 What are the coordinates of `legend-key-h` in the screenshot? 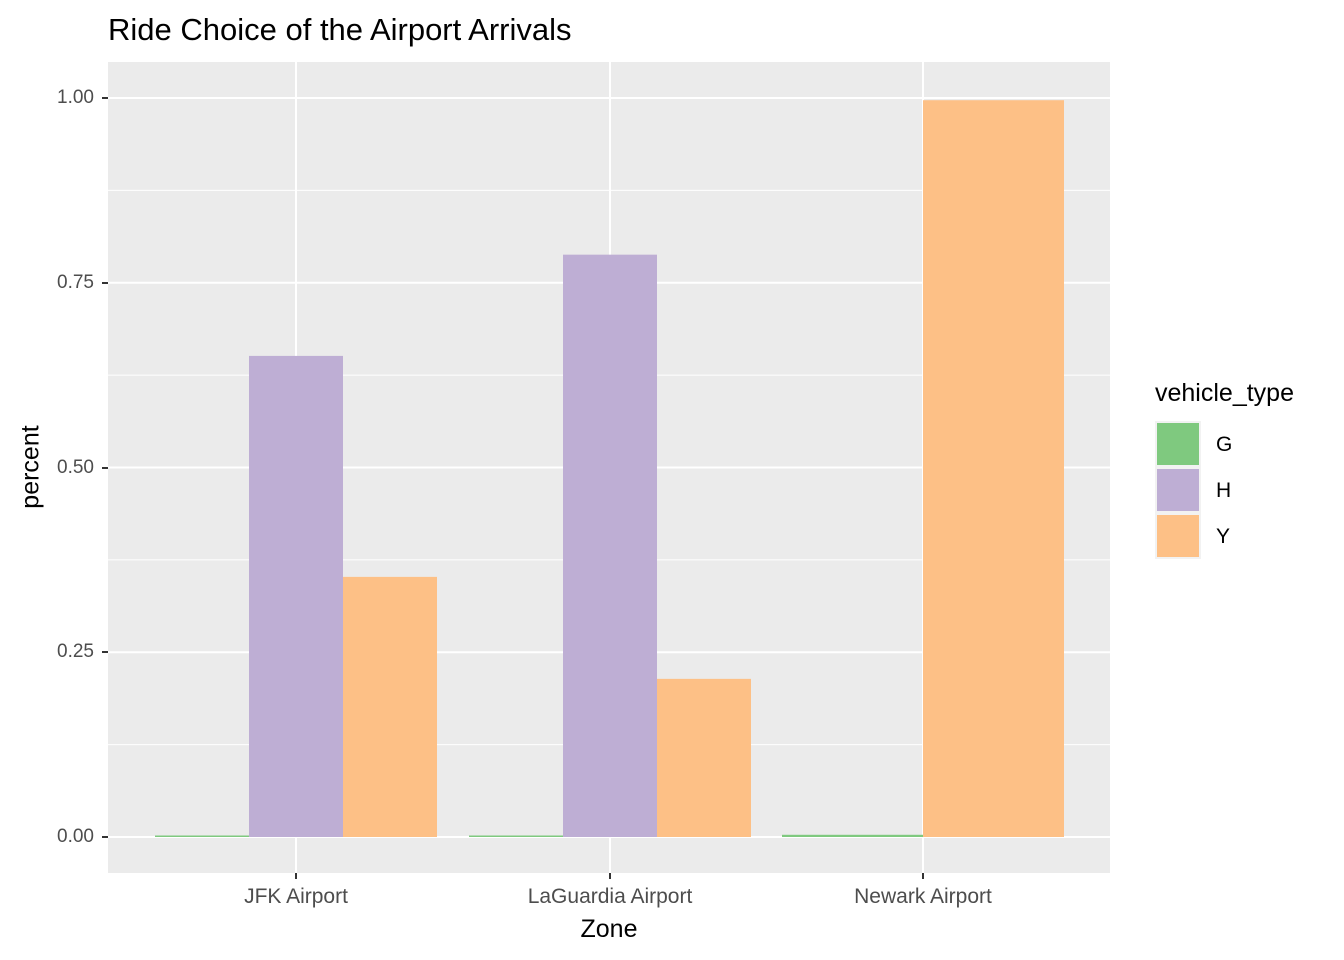 It's located at (1178, 490).